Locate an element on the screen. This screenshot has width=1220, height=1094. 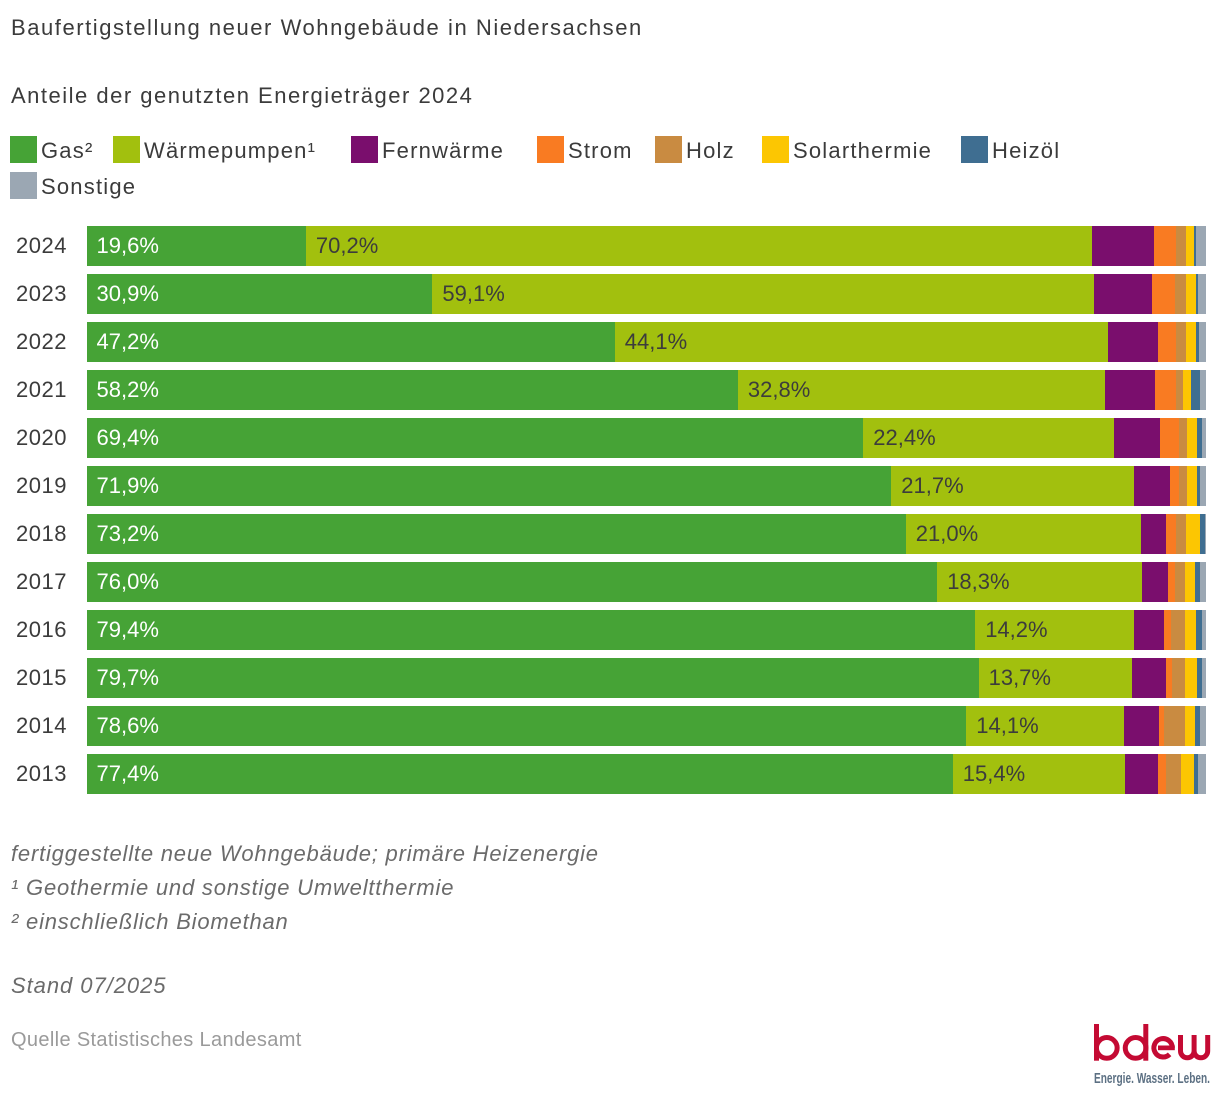
svg-text: Energie. Wasser. Leben. is located at coordinates (1152, 1077).